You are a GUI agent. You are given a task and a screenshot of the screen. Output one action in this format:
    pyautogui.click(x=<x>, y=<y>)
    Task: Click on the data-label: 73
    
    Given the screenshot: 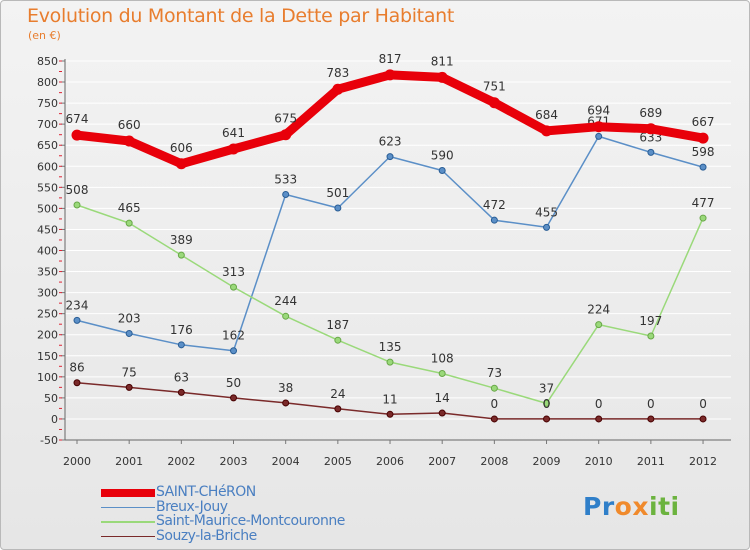 What is the action you would take?
    pyautogui.click(x=494, y=373)
    